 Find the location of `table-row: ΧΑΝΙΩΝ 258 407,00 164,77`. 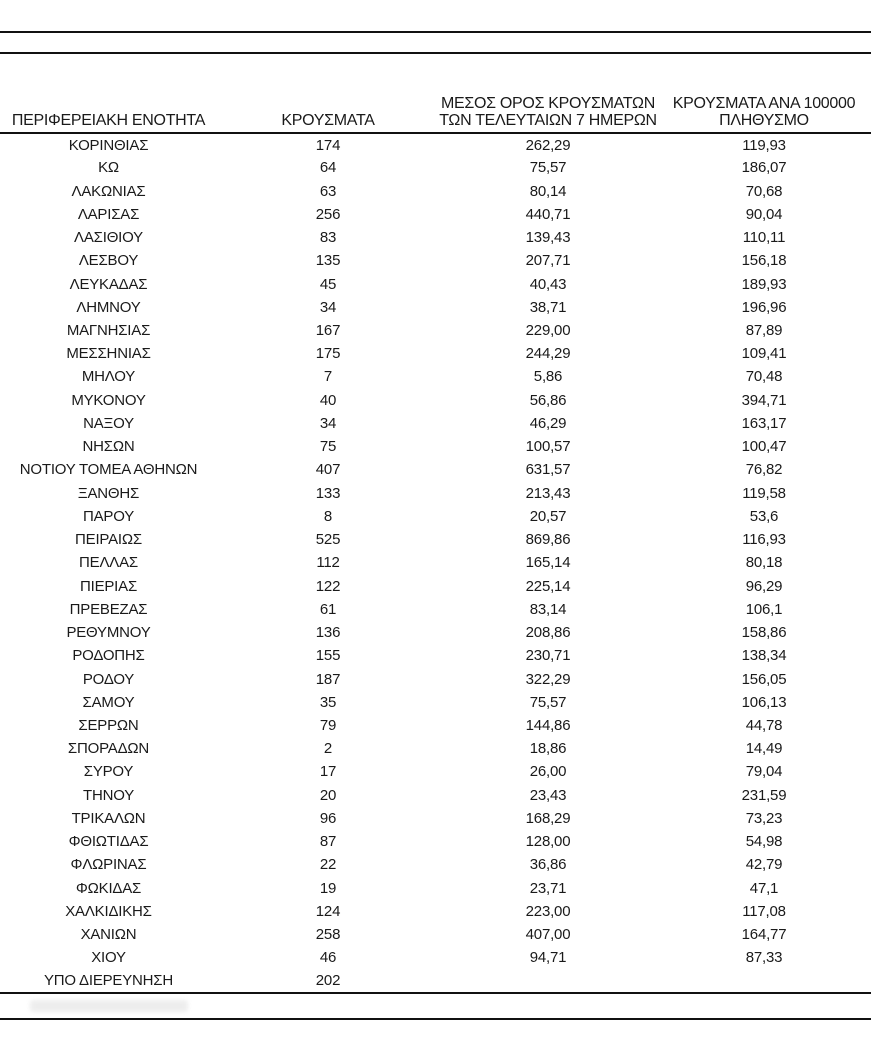

table-row: ΧΑΝΙΩΝ 258 407,00 164,77 is located at coordinates (435, 934).